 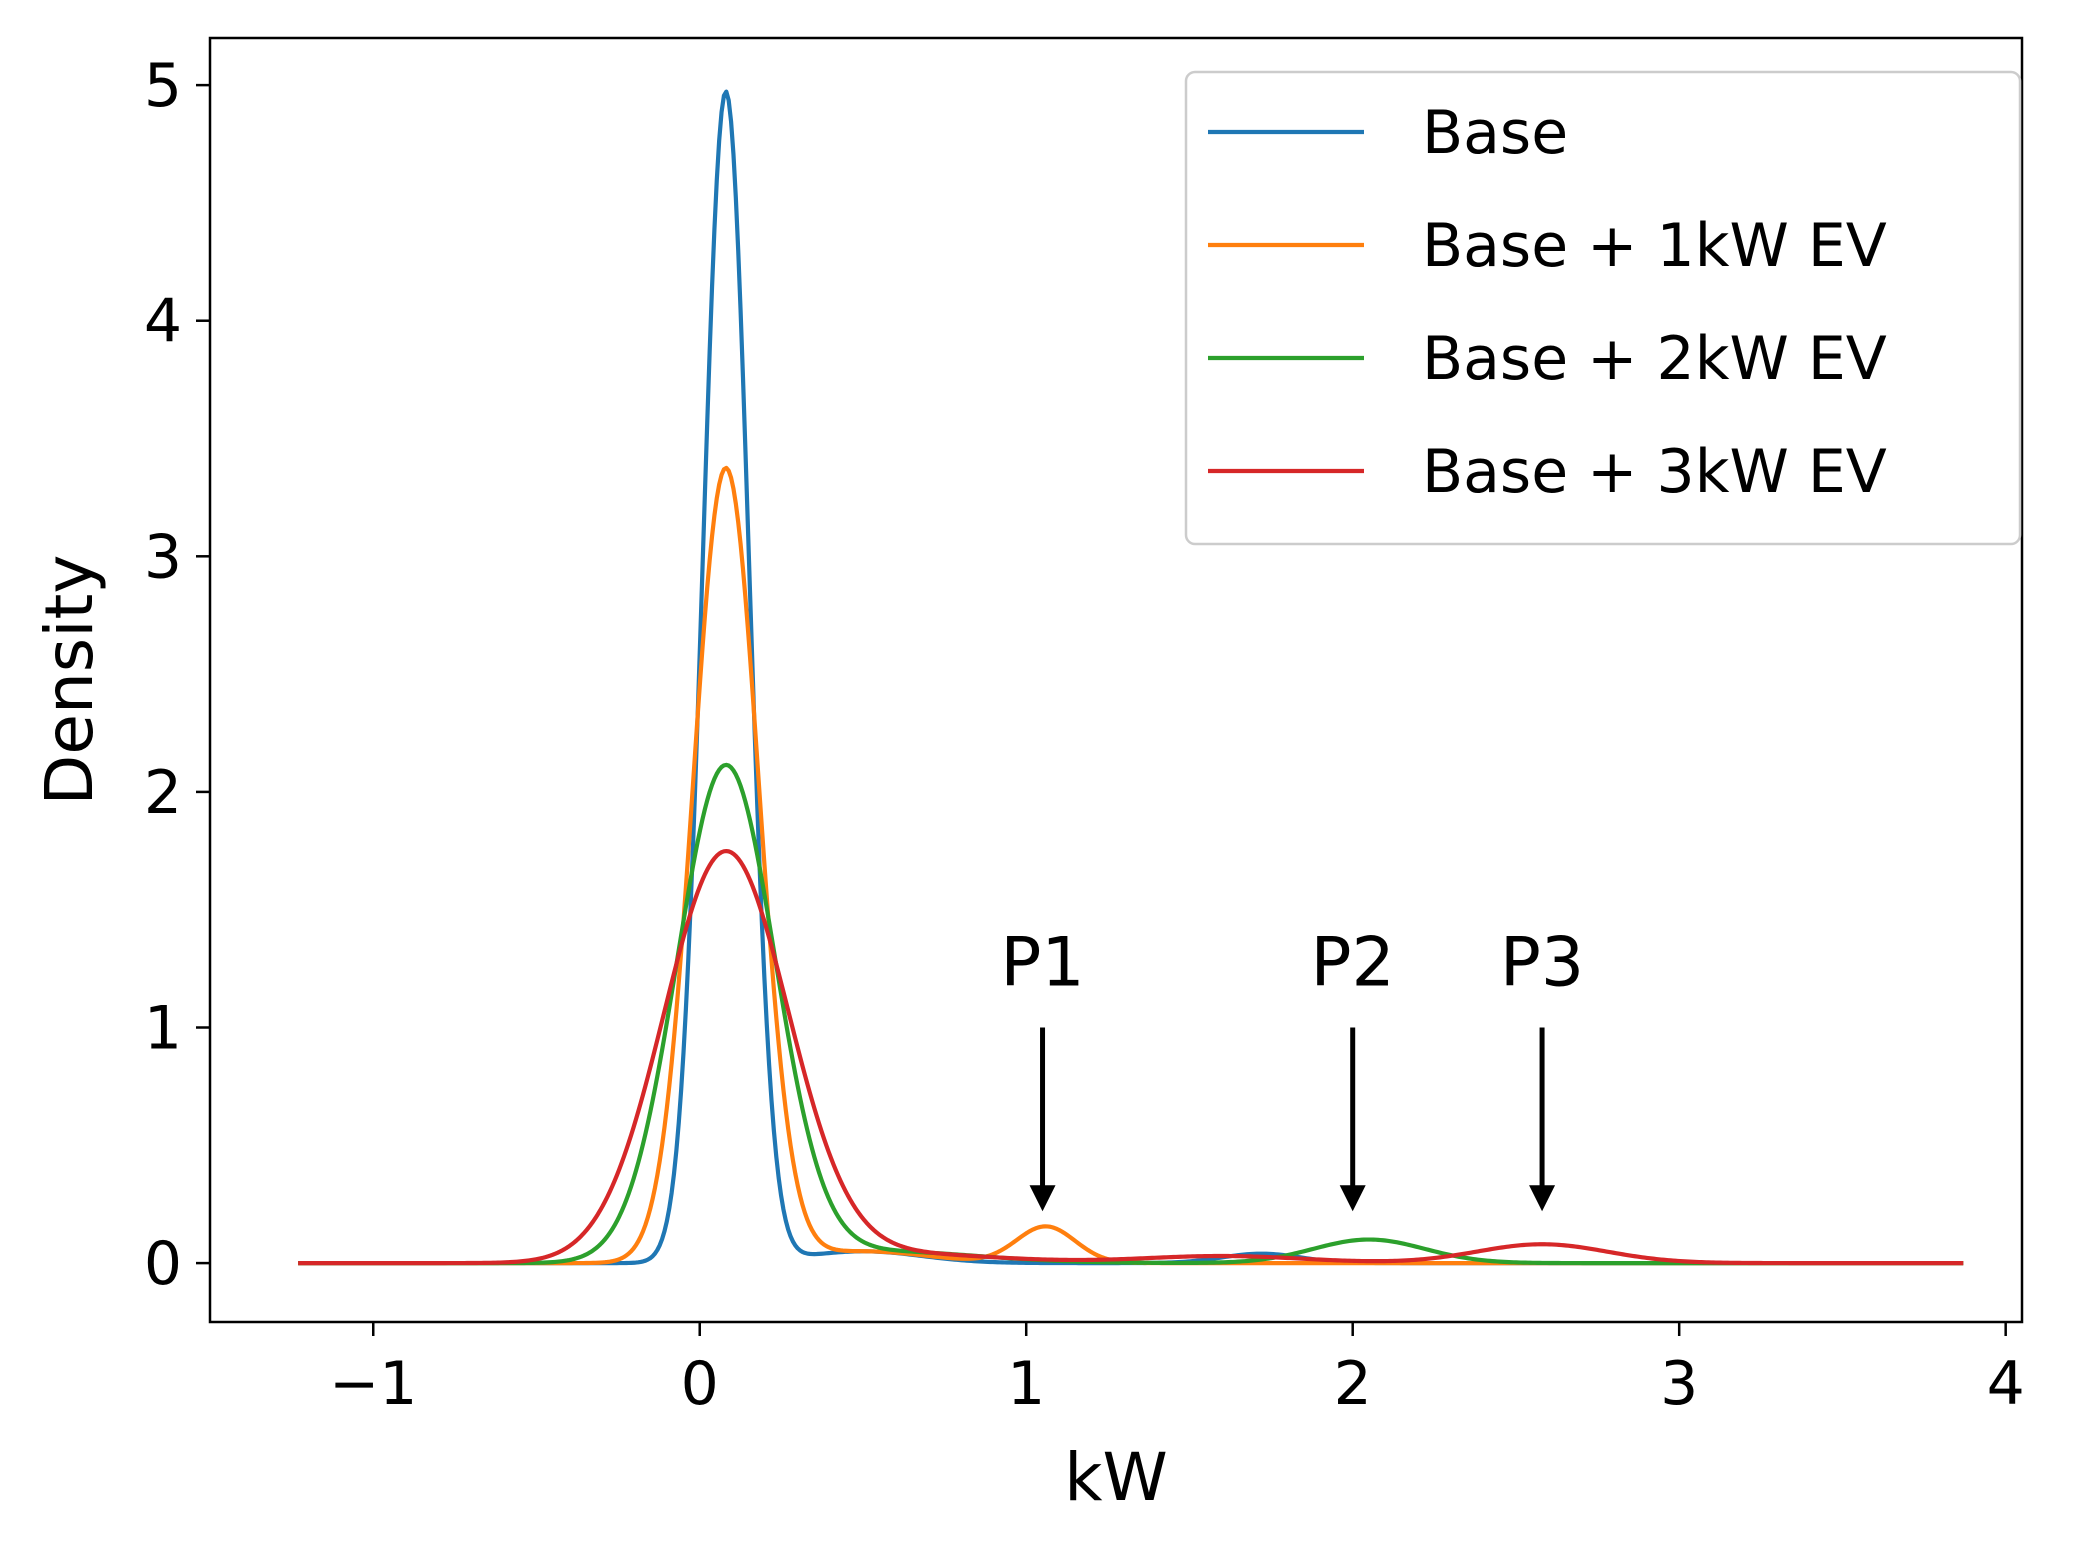 I want to click on y-axis: 0 1 2 3 4 5, so click(x=177, y=675).